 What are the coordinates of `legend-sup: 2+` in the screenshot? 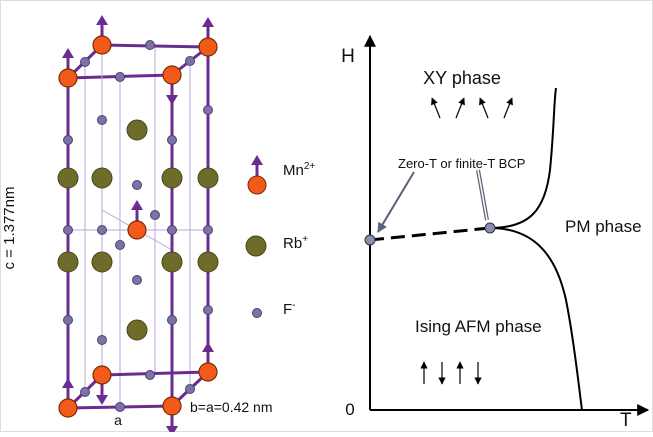 It's located at (310, 166).